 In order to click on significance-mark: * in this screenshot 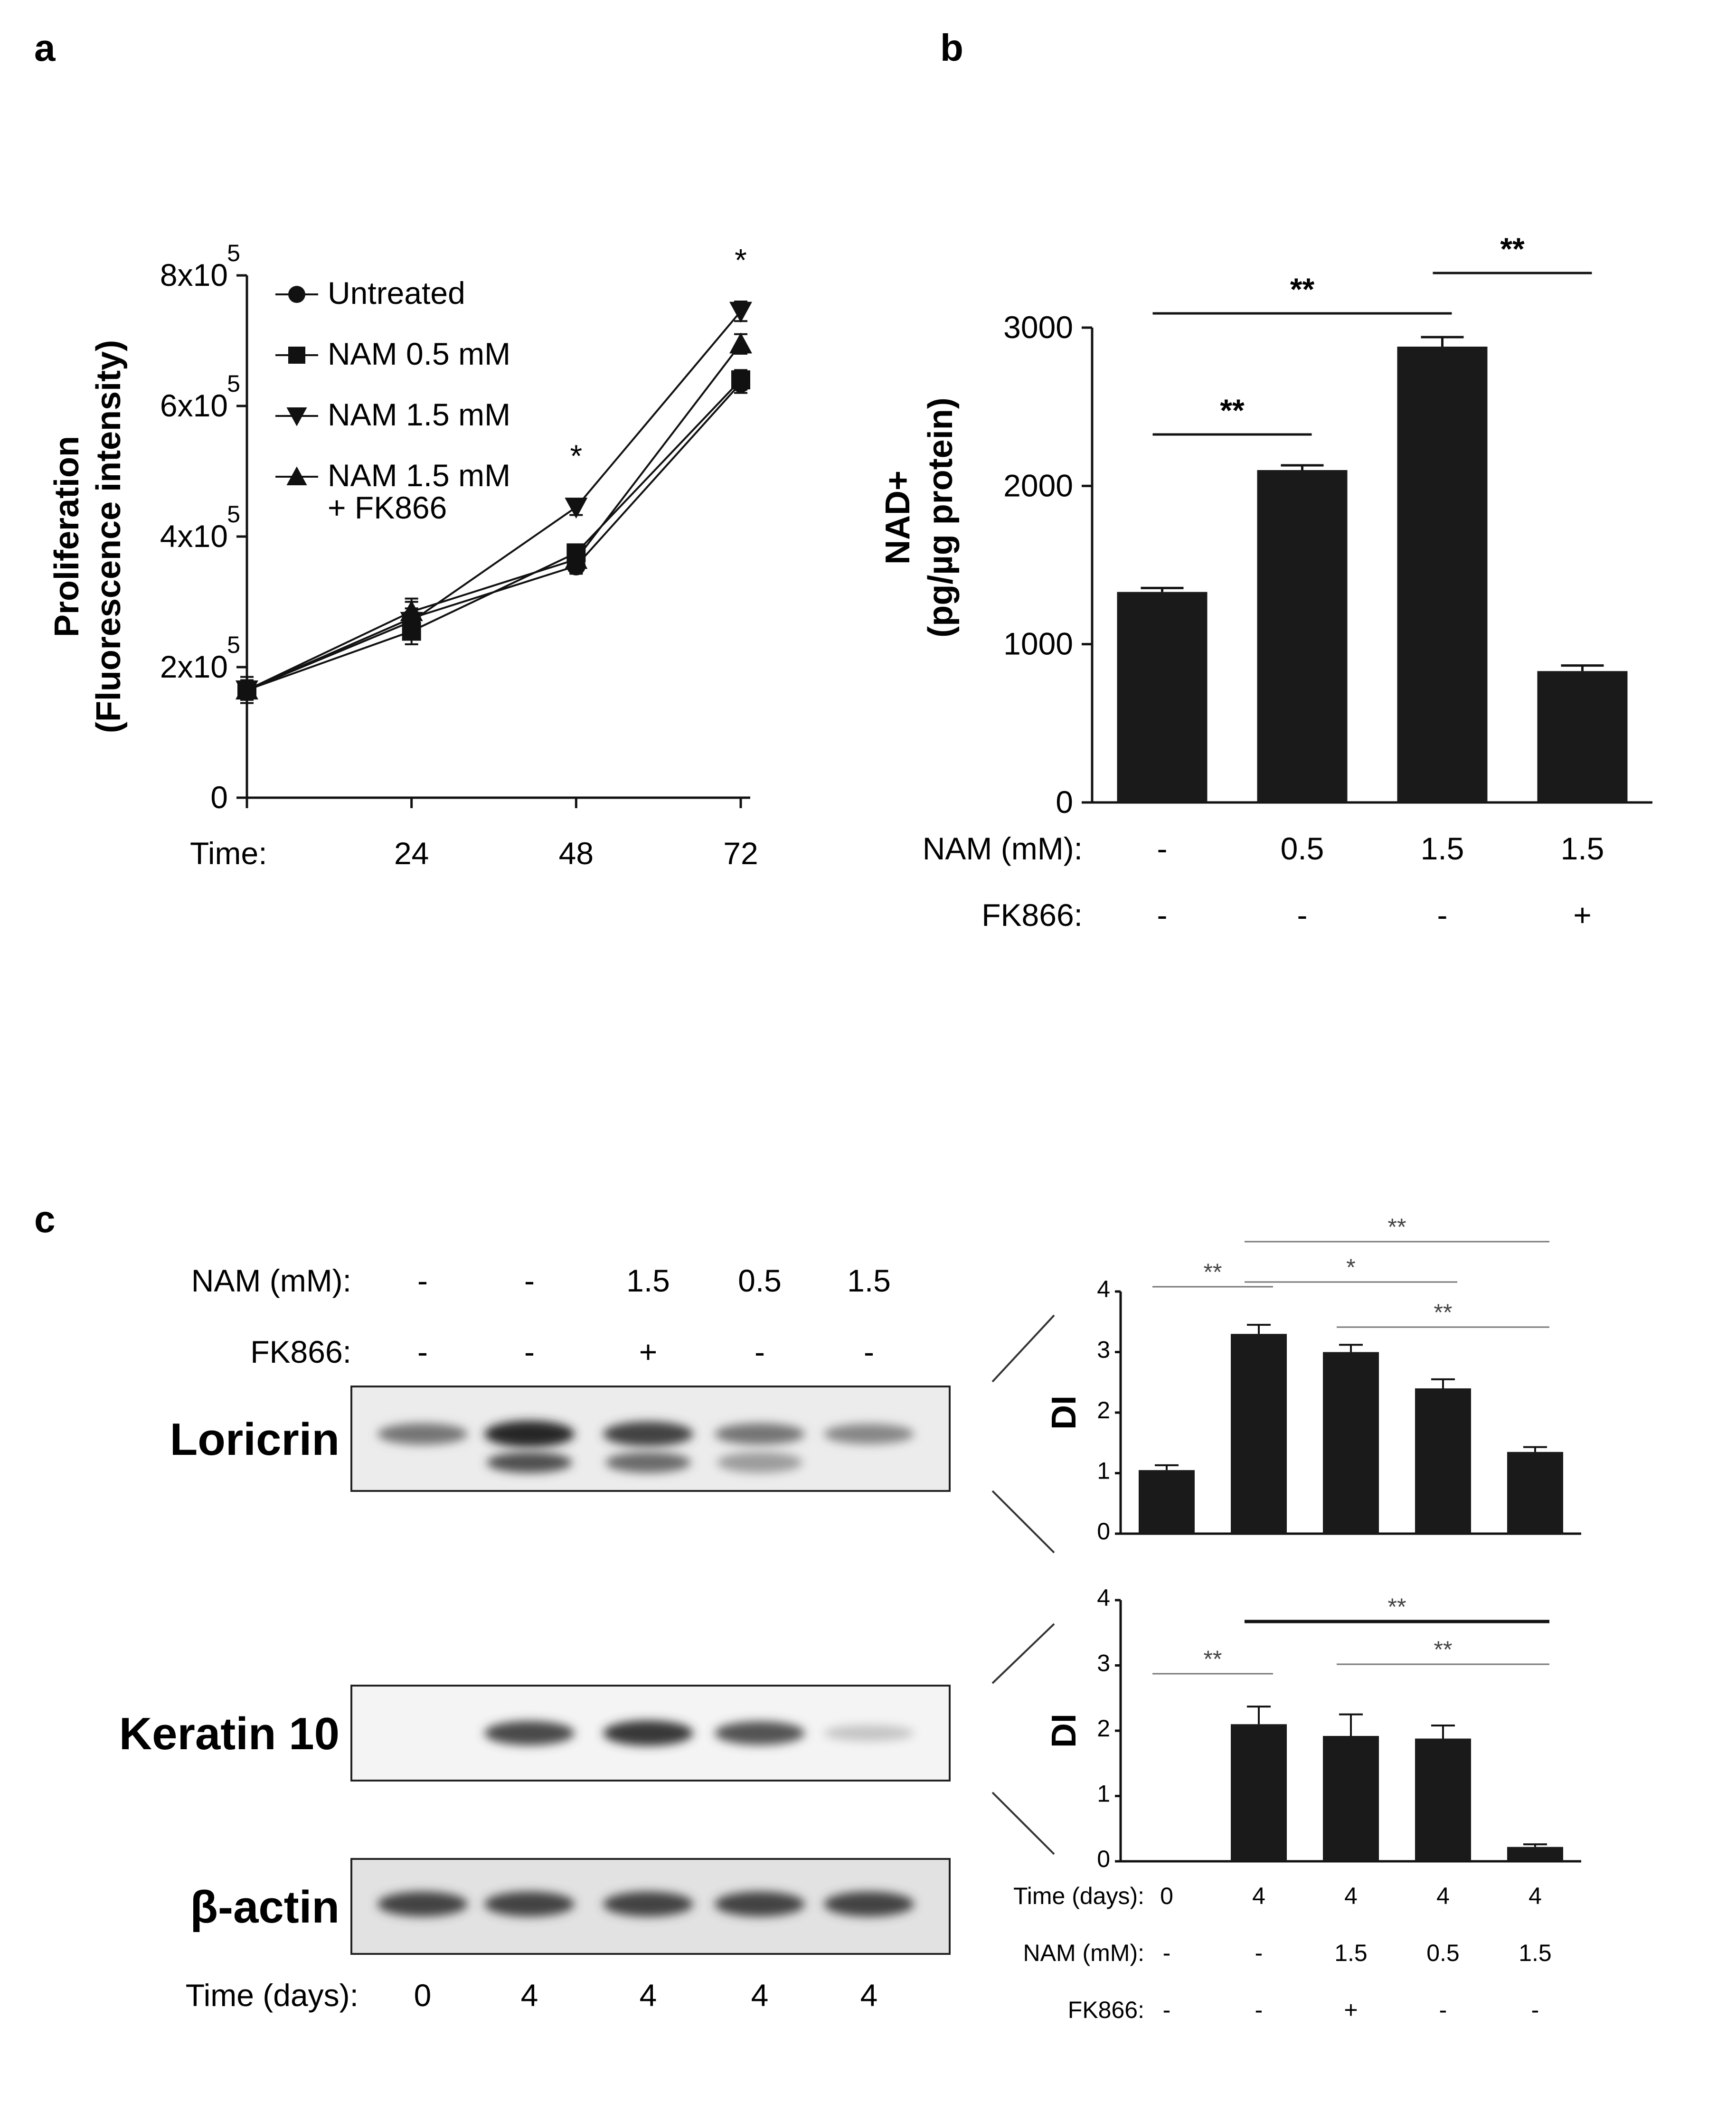, I will do `click(1350, 1267)`.